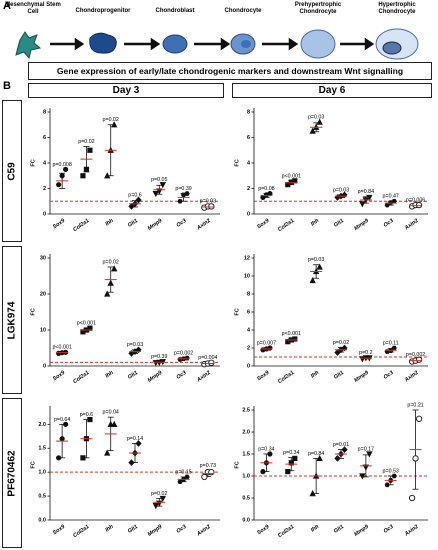 Image resolution: width=438 pixels, height=550 pixels. I want to click on row-label: LGK974, so click(12, 320).